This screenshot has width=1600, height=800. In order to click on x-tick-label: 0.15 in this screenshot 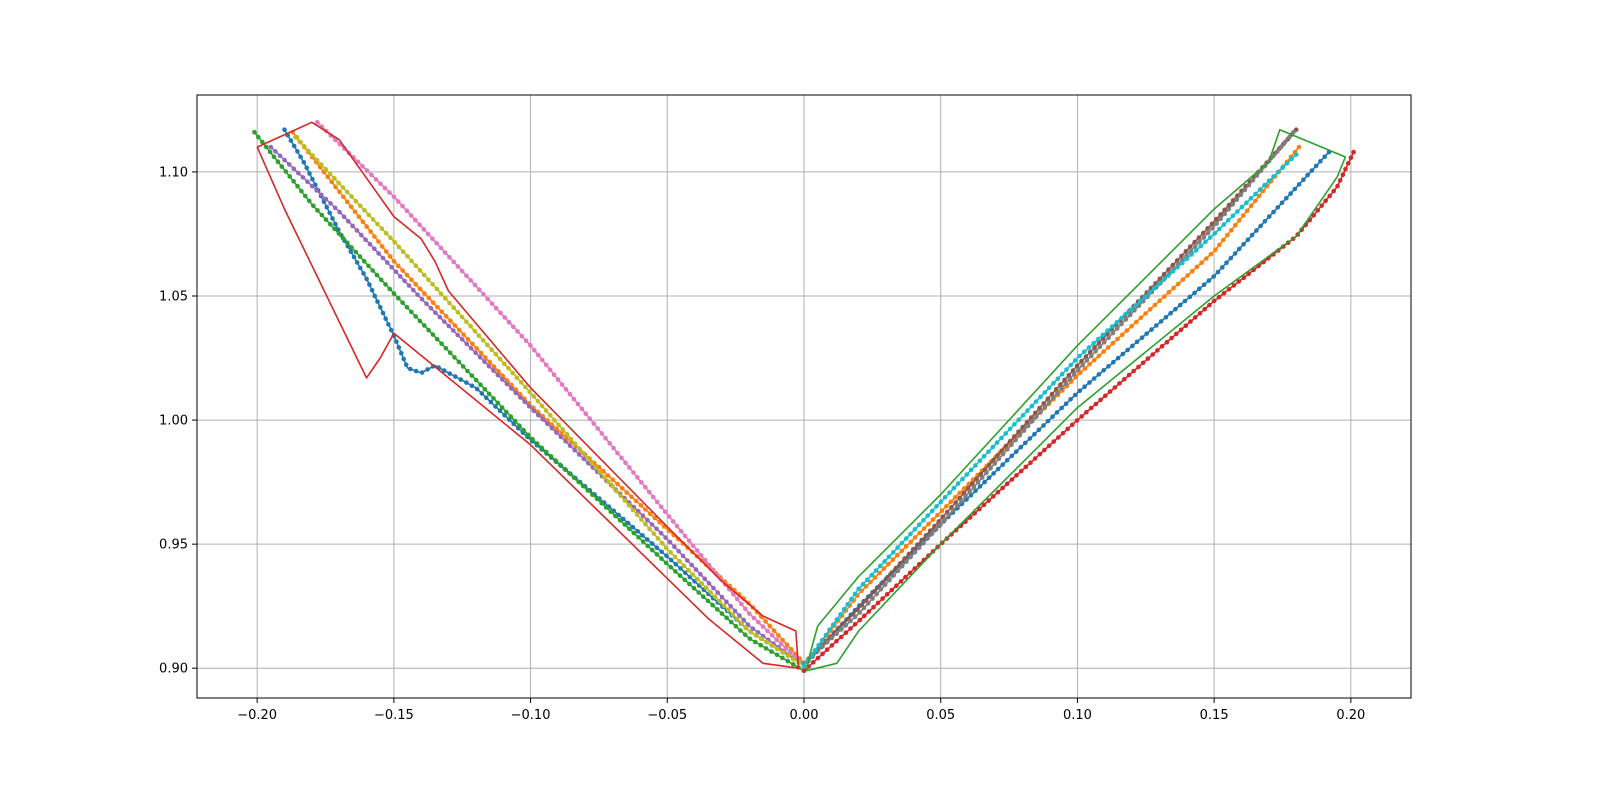, I will do `click(1214, 715)`.